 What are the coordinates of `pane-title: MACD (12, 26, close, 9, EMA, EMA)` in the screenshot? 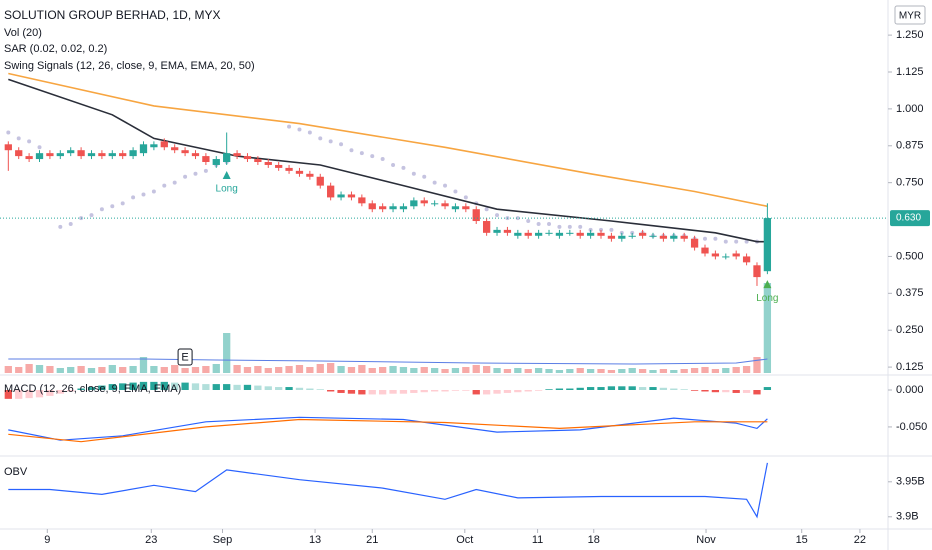 It's located at (92, 389).